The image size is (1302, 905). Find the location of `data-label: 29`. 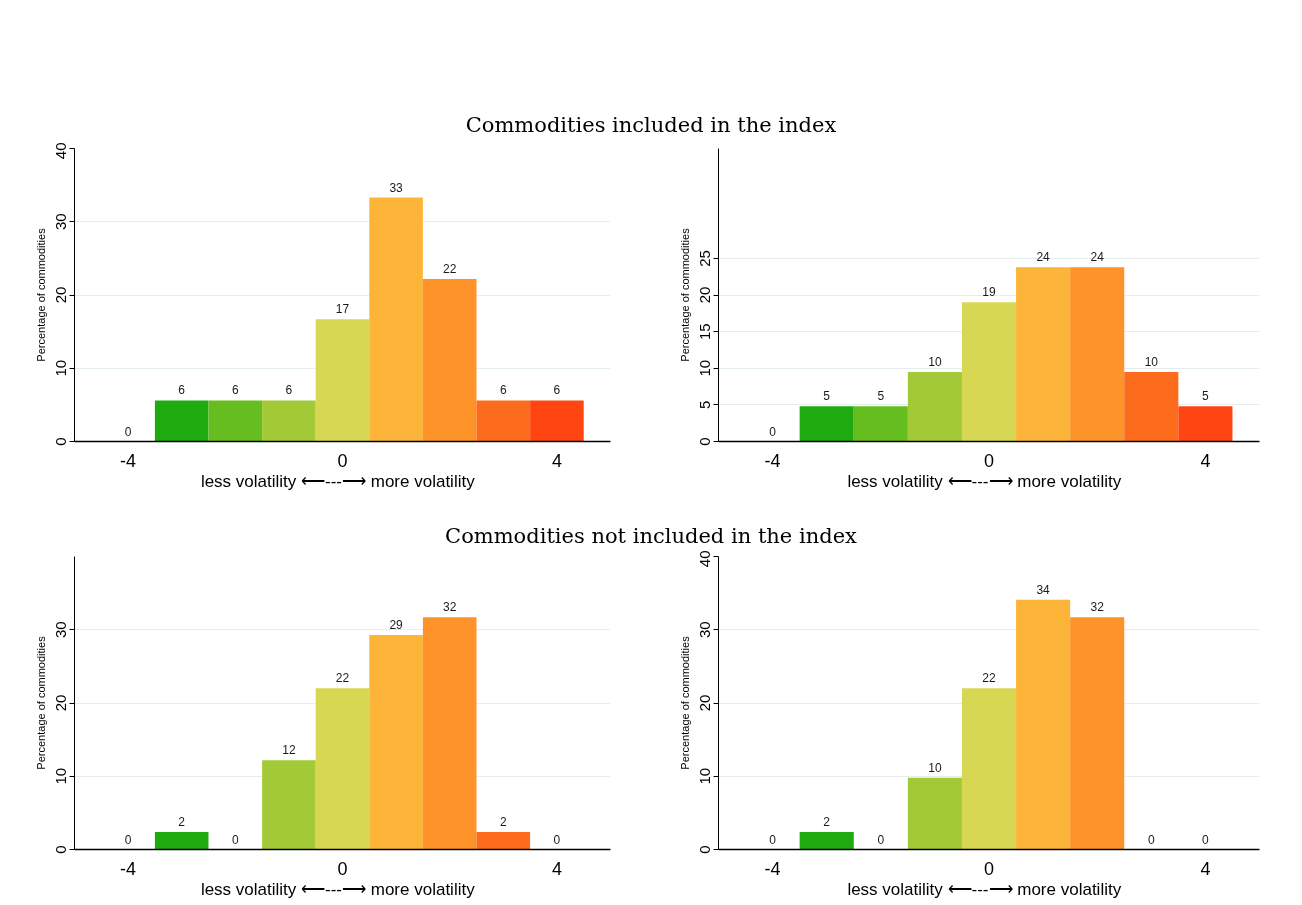

data-label: 29 is located at coordinates (396, 624).